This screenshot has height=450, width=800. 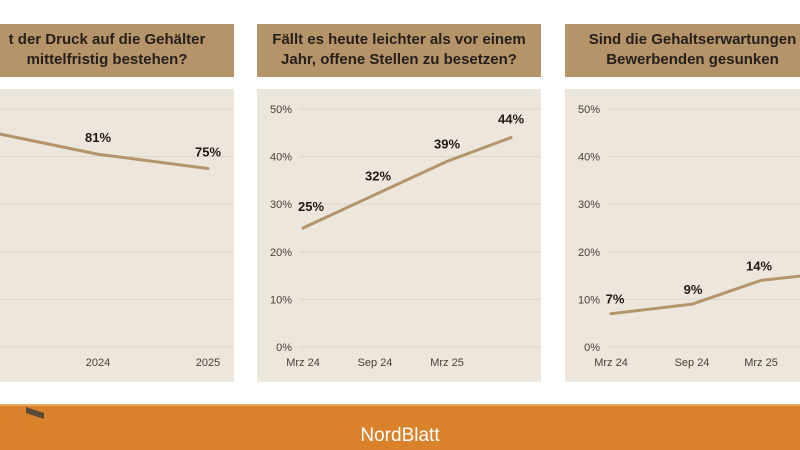 I want to click on data-label: 81%, so click(x=98, y=137).